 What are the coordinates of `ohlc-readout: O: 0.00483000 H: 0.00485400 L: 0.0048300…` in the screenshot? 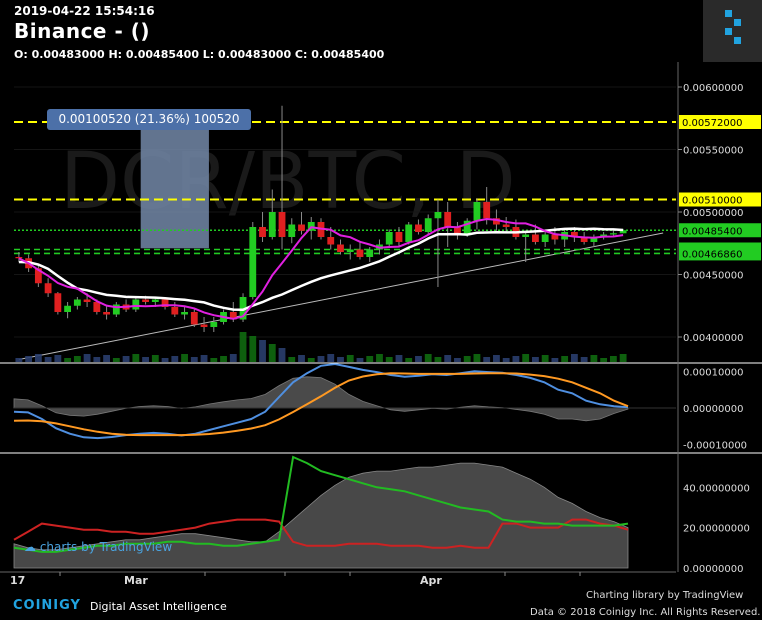 It's located at (199, 54).